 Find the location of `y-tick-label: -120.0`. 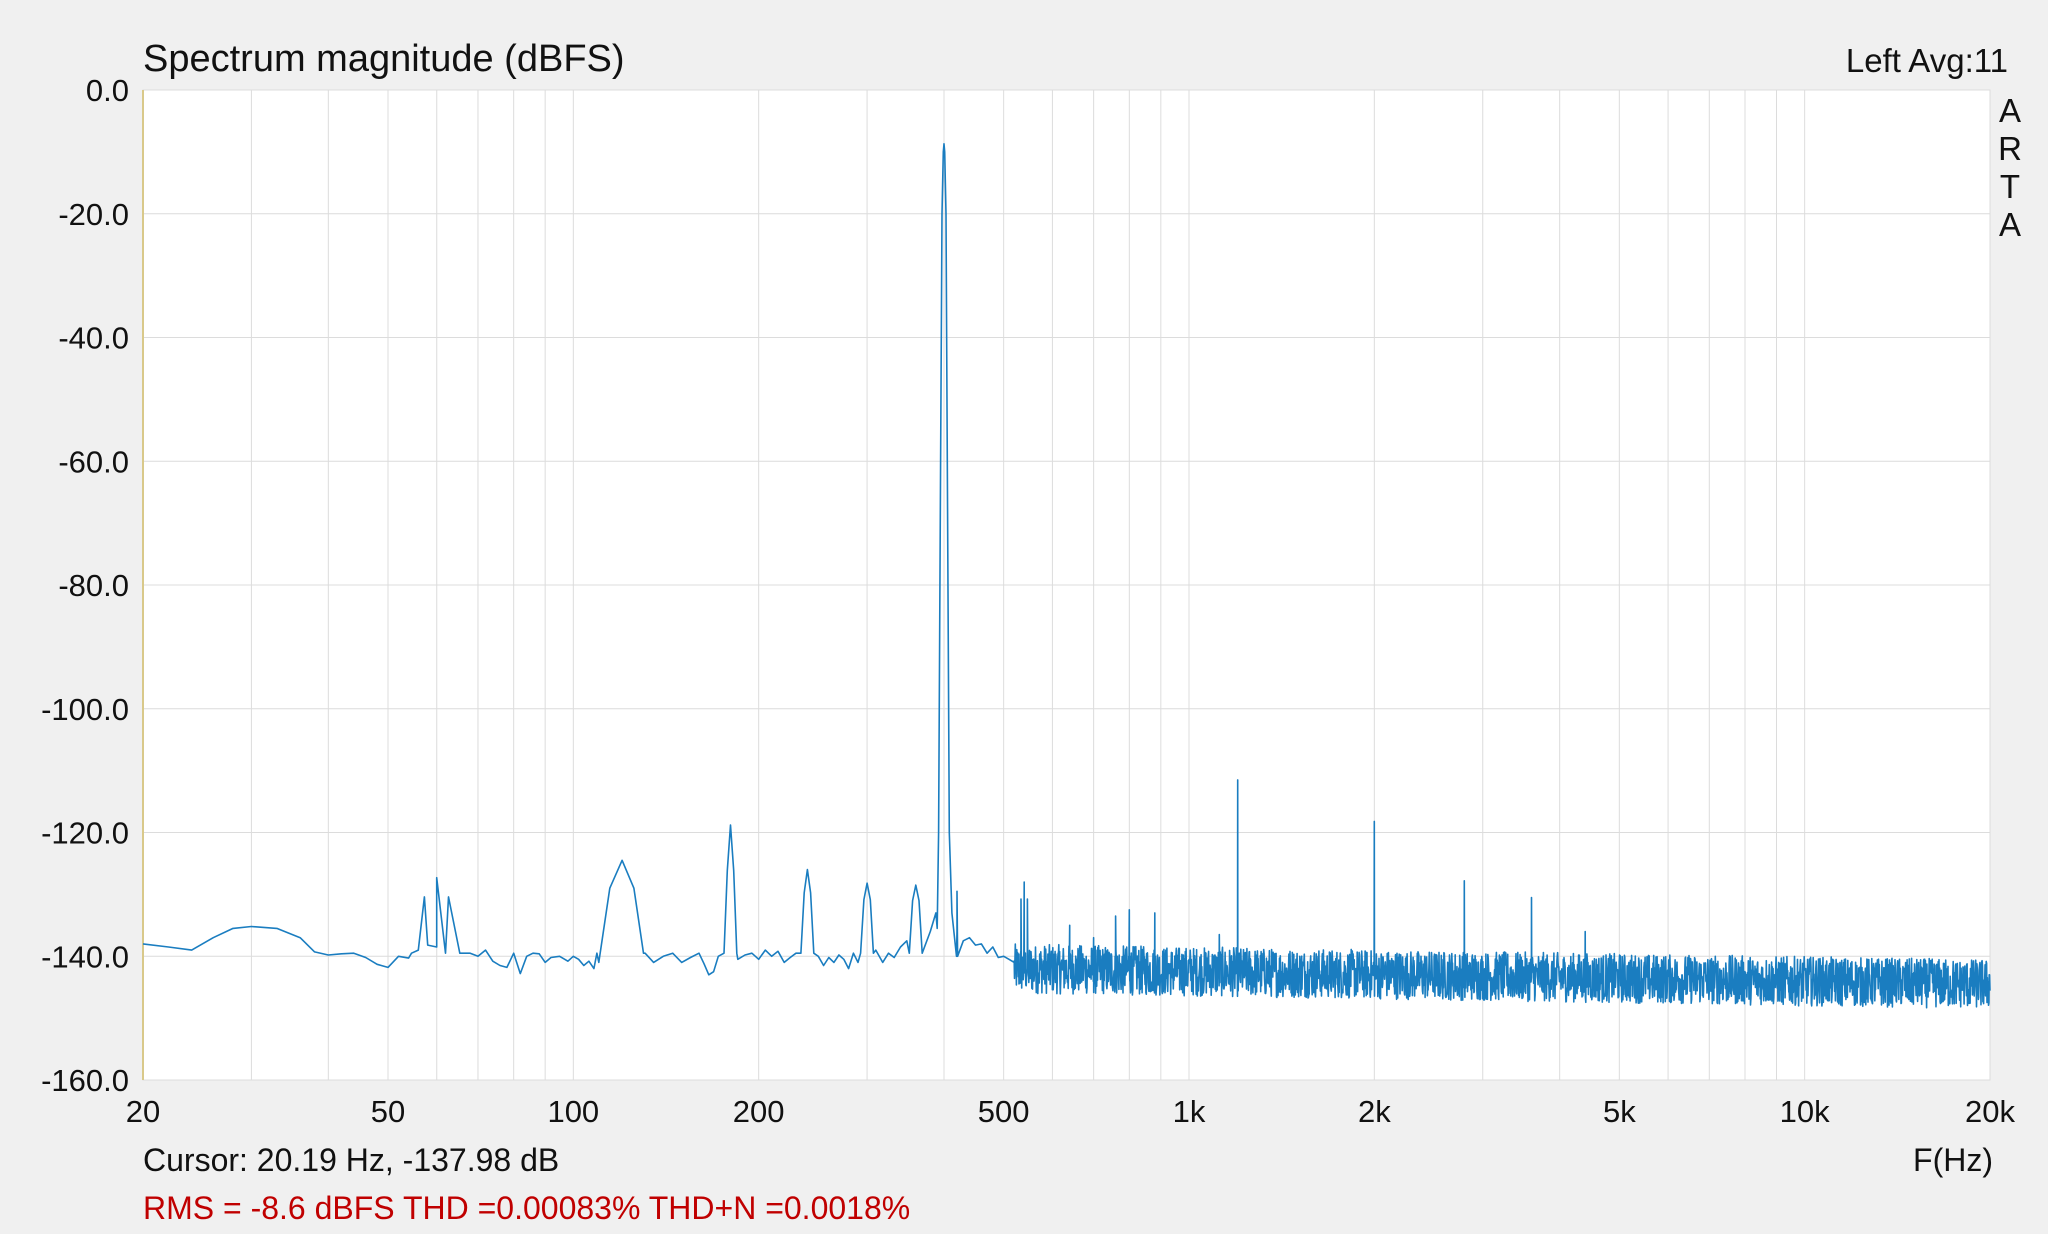

y-tick-label: -120.0 is located at coordinates (85, 833).